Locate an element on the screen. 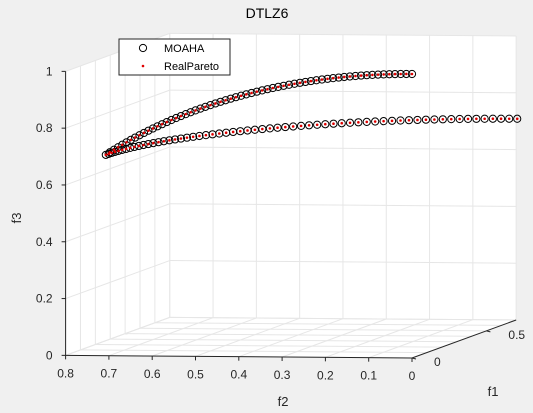  f2-tick-label: 0.4 is located at coordinates (238, 375).